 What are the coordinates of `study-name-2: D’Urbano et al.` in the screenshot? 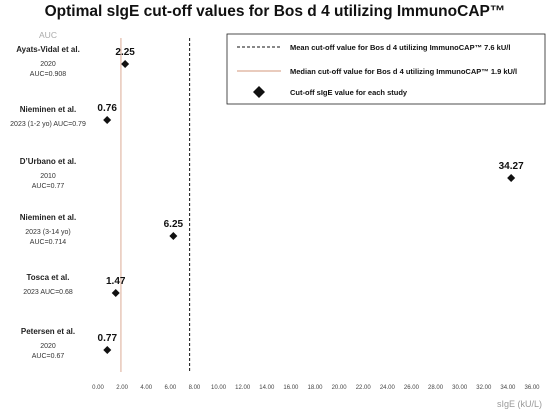 It's located at (48, 161).